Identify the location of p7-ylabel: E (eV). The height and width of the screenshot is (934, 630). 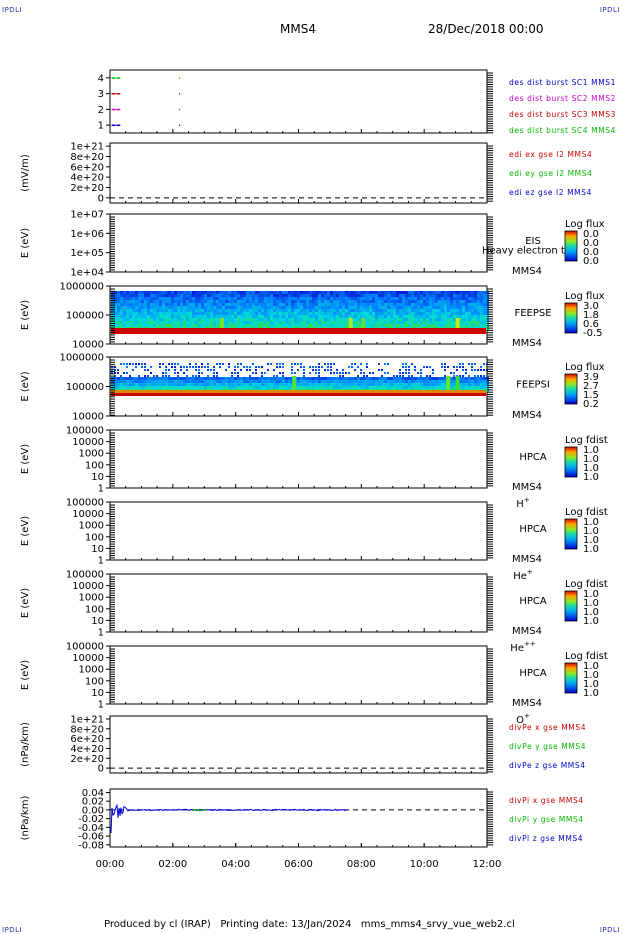
(25, 531).